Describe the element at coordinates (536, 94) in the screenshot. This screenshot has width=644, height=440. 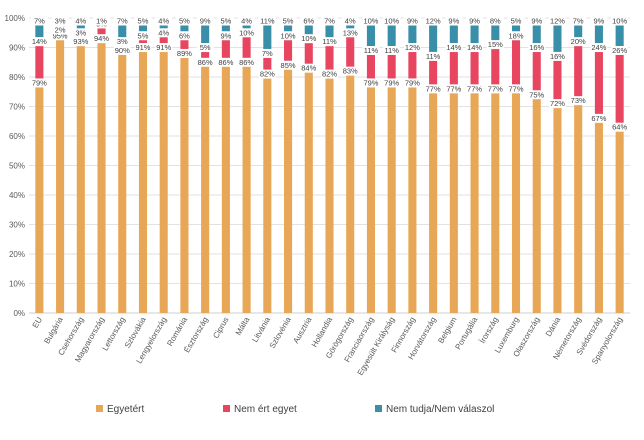
I see `data-label: 75%` at that location.